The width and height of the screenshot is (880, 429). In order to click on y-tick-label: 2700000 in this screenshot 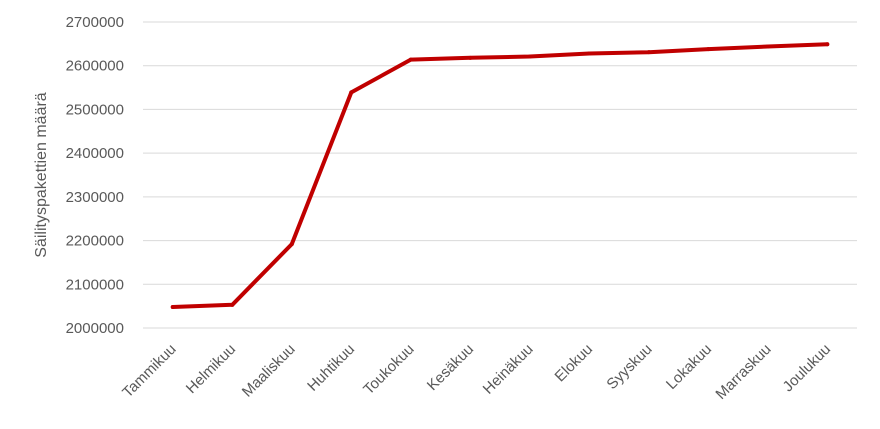, I will do `click(95, 22)`.